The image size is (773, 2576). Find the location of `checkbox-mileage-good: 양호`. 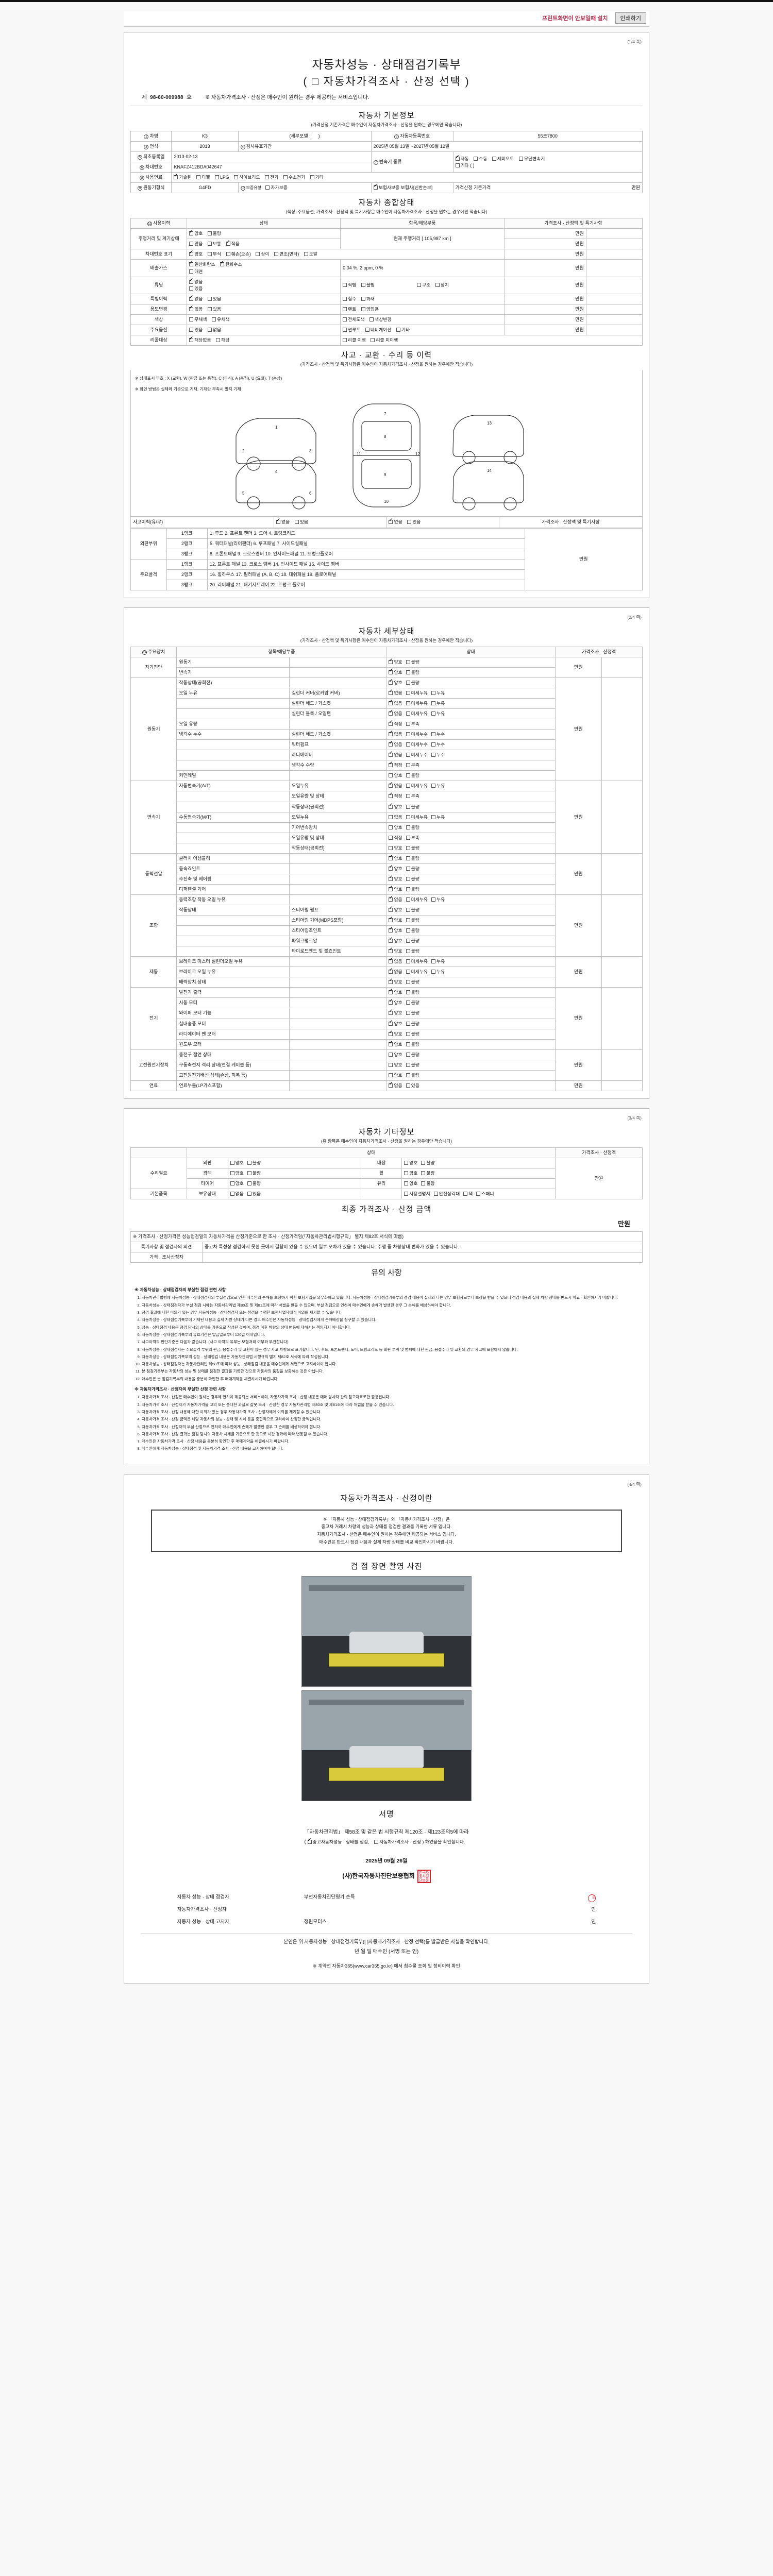

checkbox-mileage-good: 양호 is located at coordinates (196, 233).